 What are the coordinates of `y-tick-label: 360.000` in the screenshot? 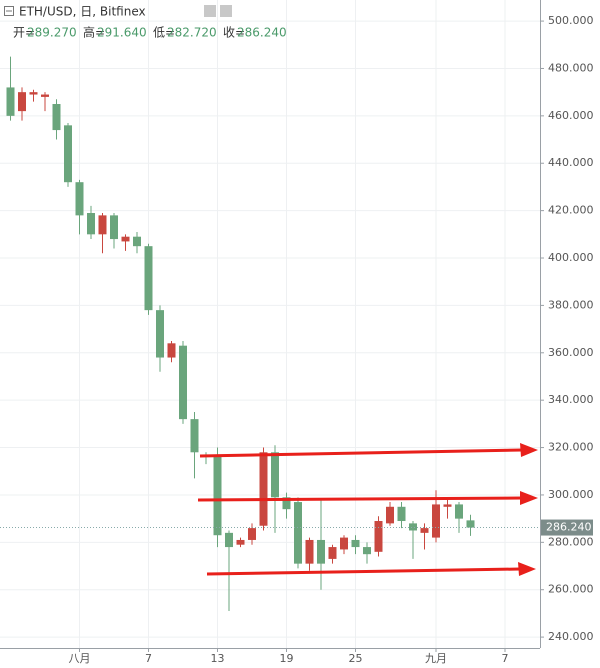 It's located at (571, 352).